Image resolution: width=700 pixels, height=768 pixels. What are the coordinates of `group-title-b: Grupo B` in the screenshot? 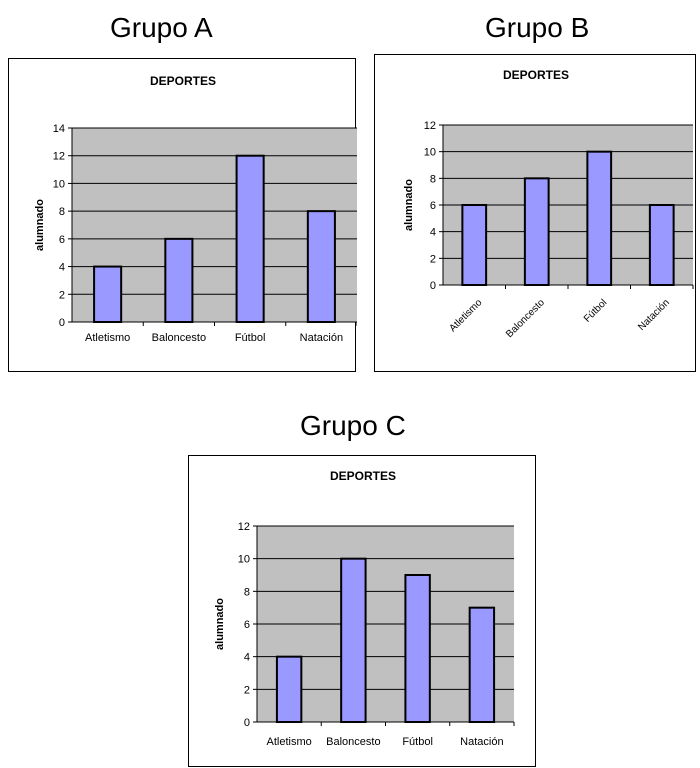 It's located at (537, 27).